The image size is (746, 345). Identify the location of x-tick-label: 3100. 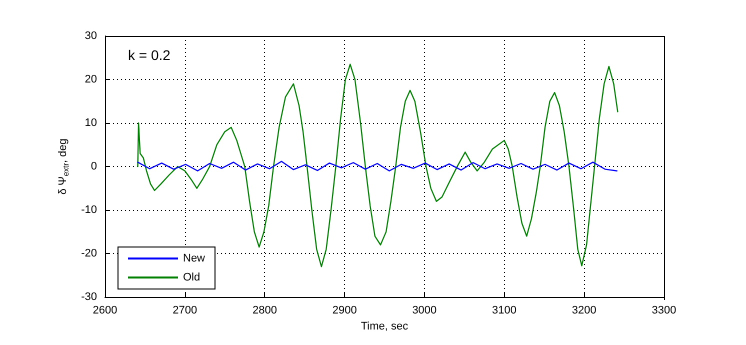
(504, 310).